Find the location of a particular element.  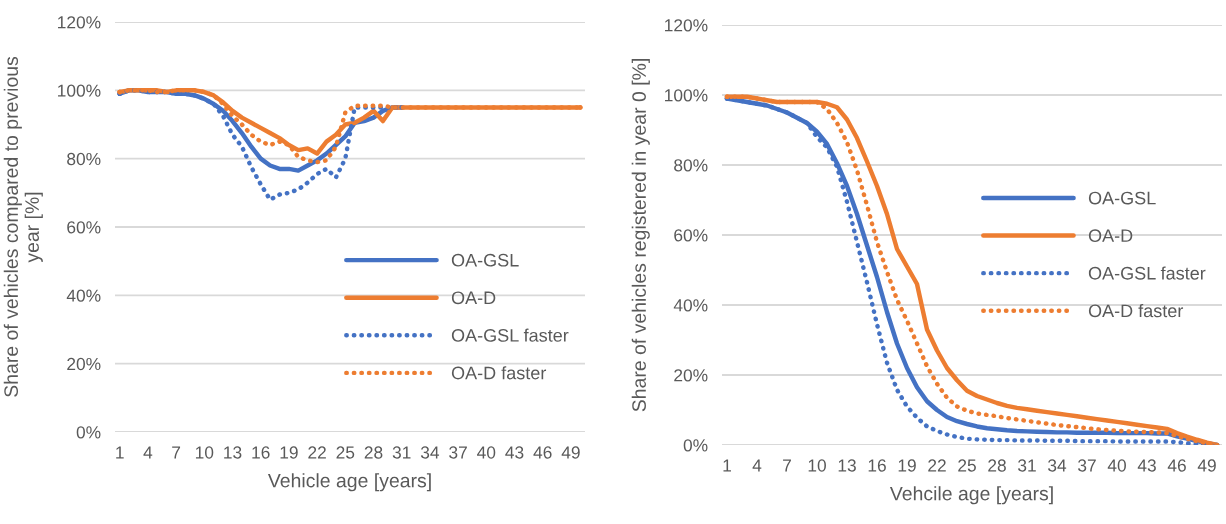

x-axis-title: Vehcile age [years] is located at coordinates (971, 495).